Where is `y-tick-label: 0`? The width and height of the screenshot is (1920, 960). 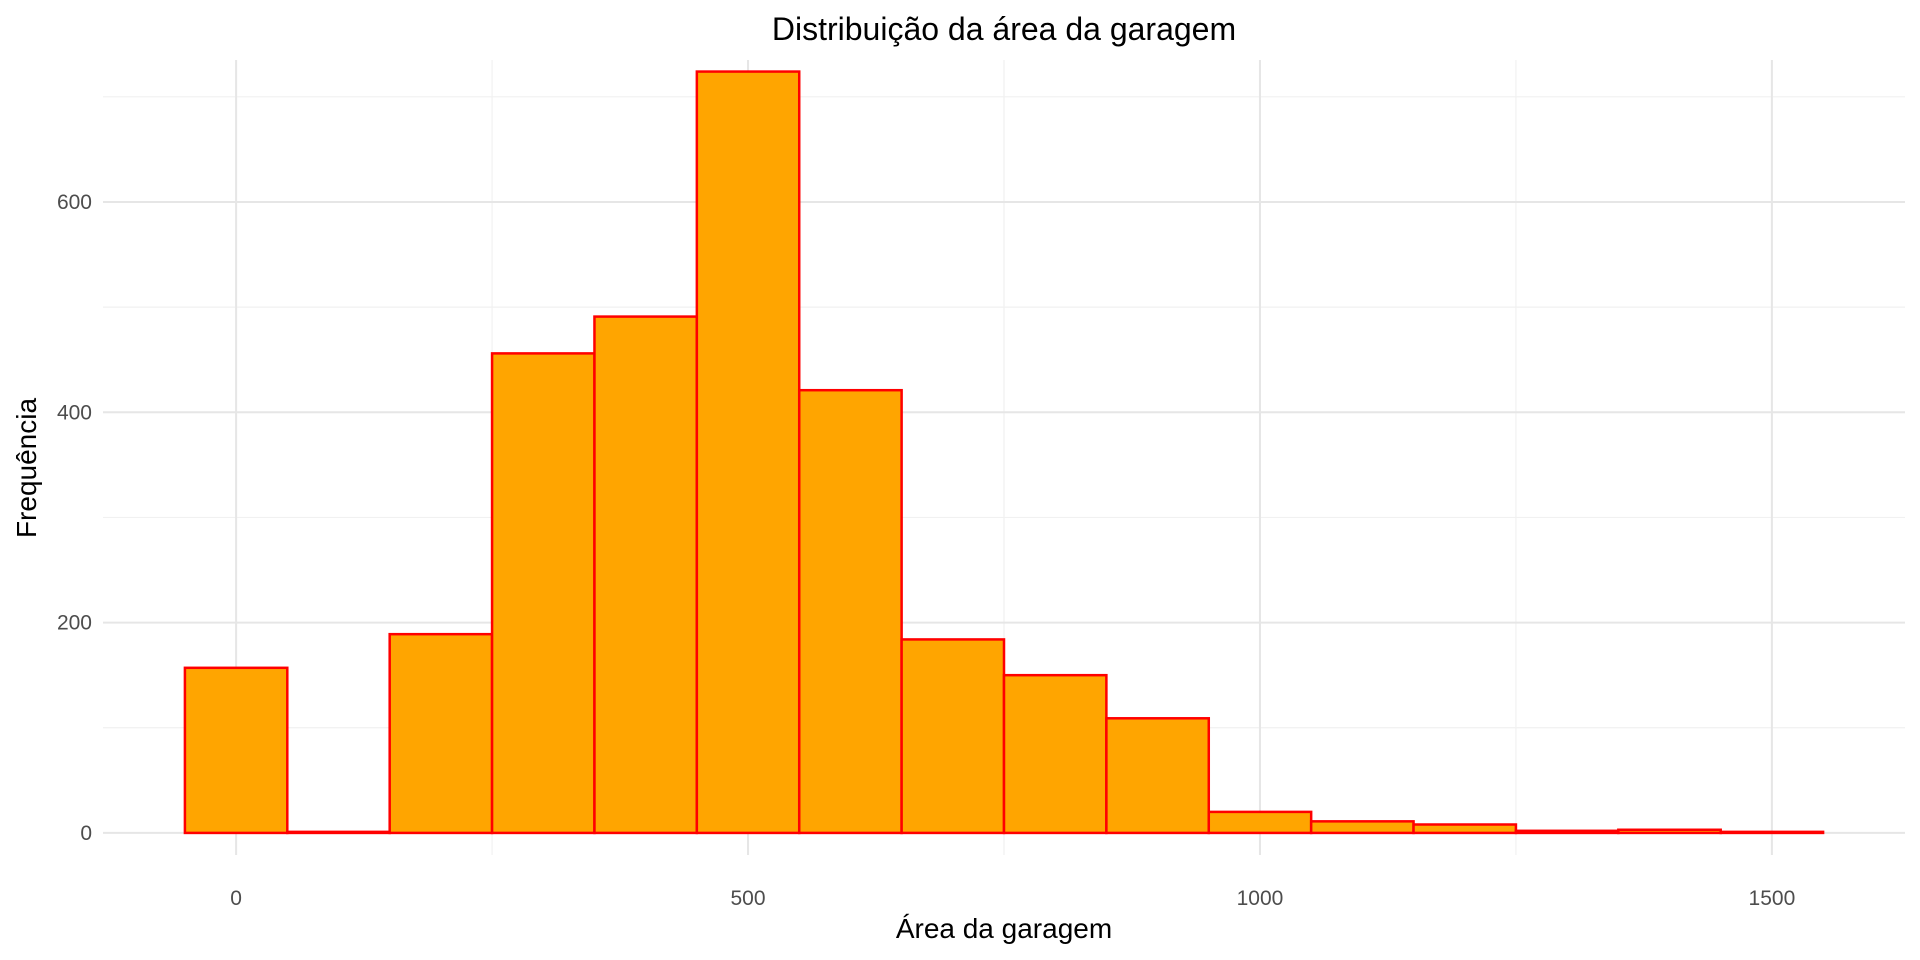 y-tick-label: 0 is located at coordinates (86, 833).